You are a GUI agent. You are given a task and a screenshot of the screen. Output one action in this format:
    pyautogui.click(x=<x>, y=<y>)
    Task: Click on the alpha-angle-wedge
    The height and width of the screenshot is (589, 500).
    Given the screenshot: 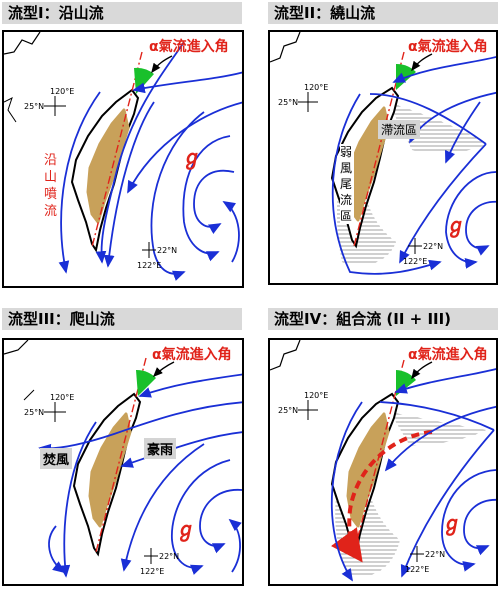 What is the action you would take?
    pyautogui.click(x=406, y=383)
    